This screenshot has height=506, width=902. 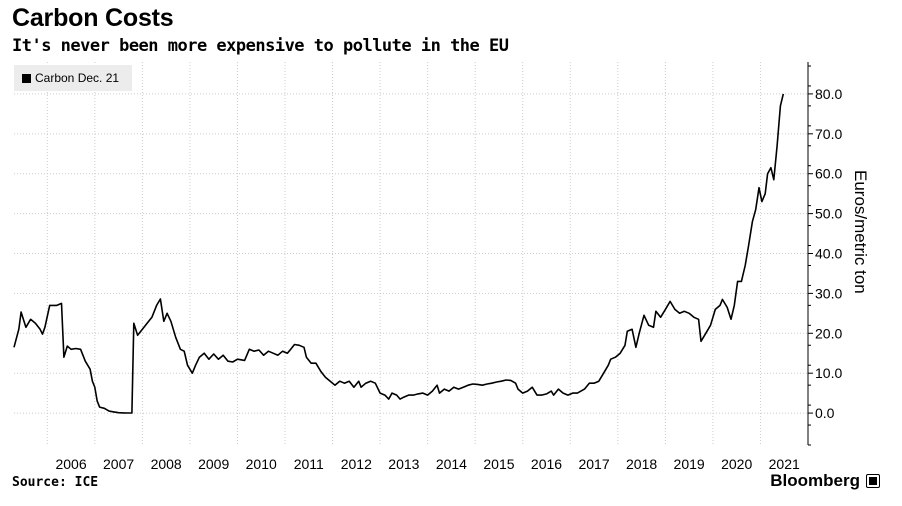 I want to click on y-tick-label-50.0: 50.0, so click(x=828, y=214).